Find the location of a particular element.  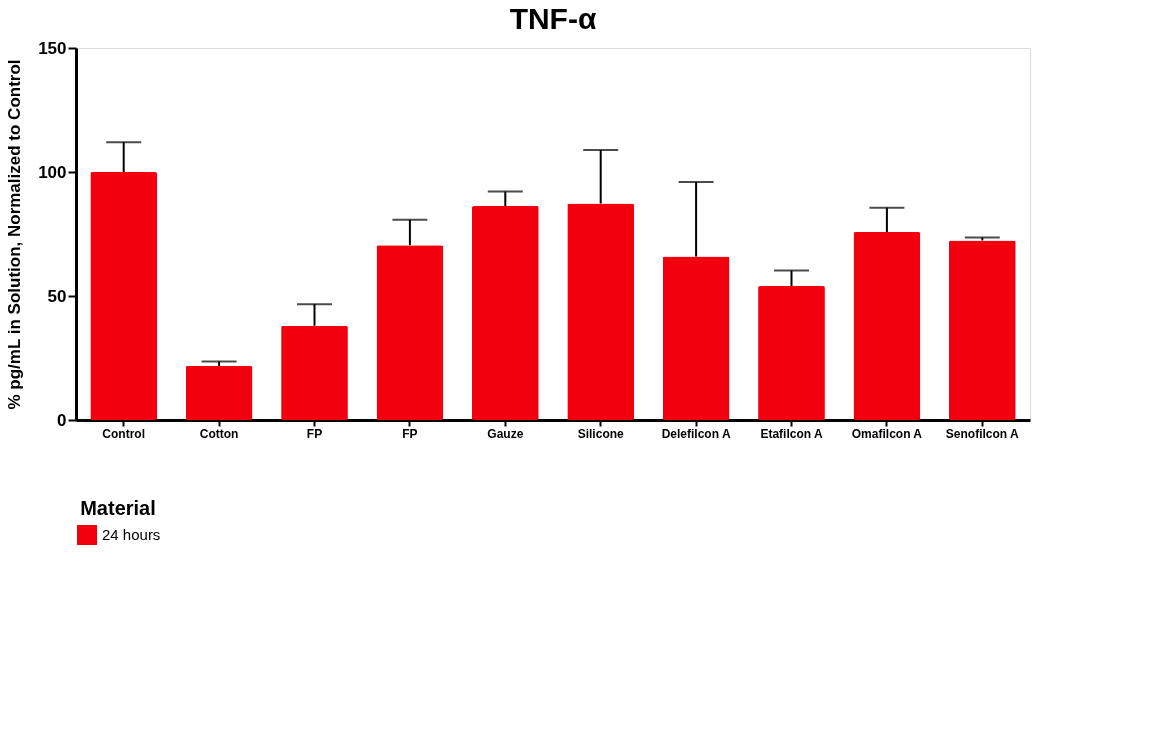

y-tick-label: 100 is located at coordinates (52, 172).